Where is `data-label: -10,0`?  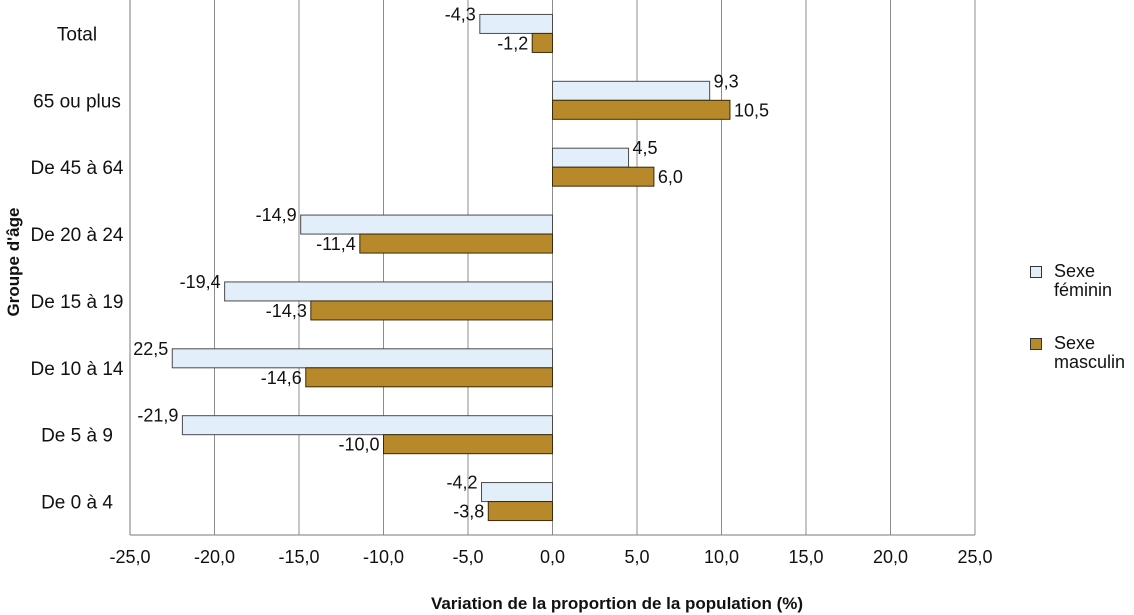
data-label: -10,0 is located at coordinates (358, 445).